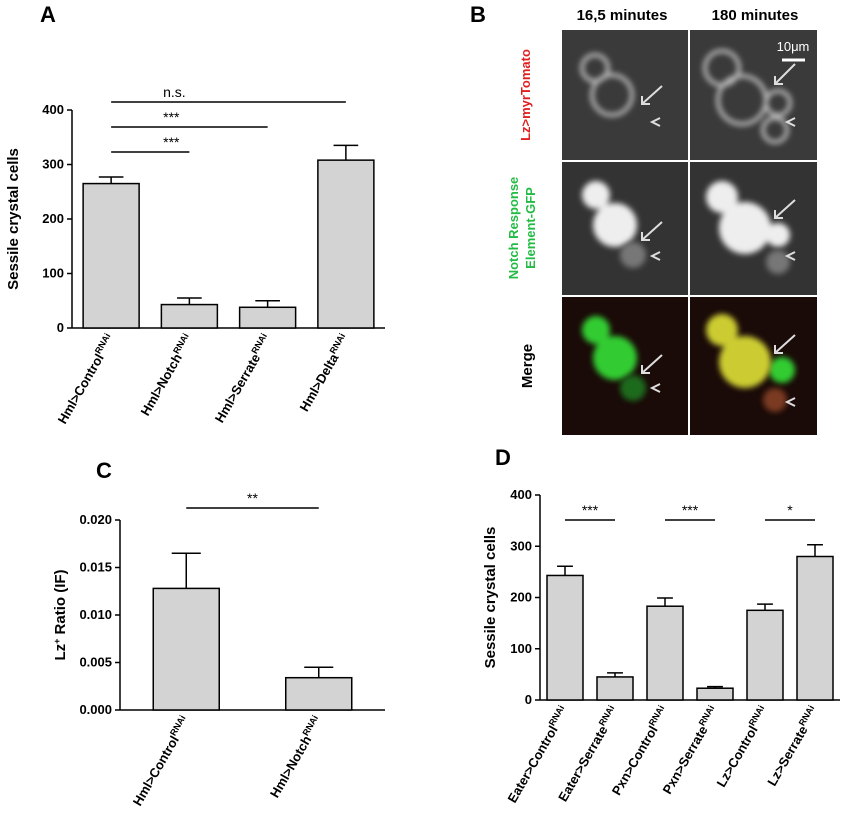  Describe the element at coordinates (736, 756) in the screenshot. I see `text-part: Lz>Control` at that location.